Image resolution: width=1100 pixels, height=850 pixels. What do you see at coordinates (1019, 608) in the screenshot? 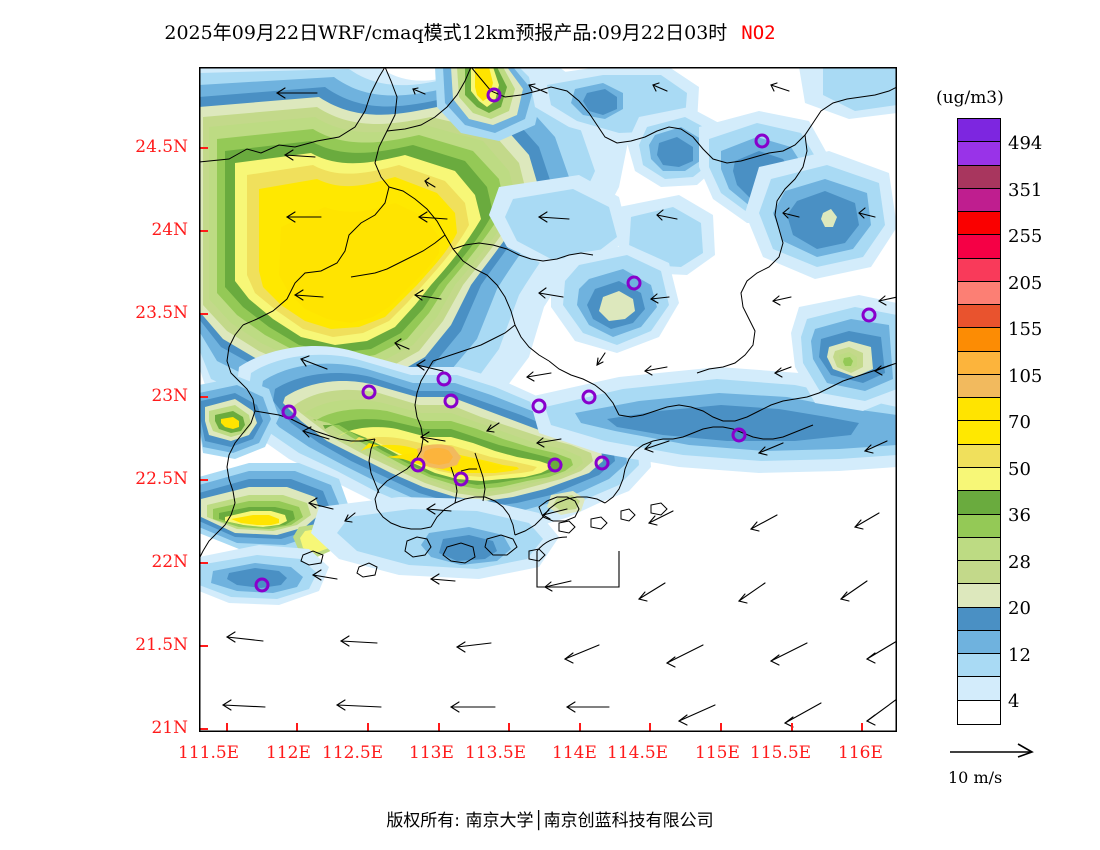
I see `colorbar-label-20: 20` at bounding box center [1019, 608].